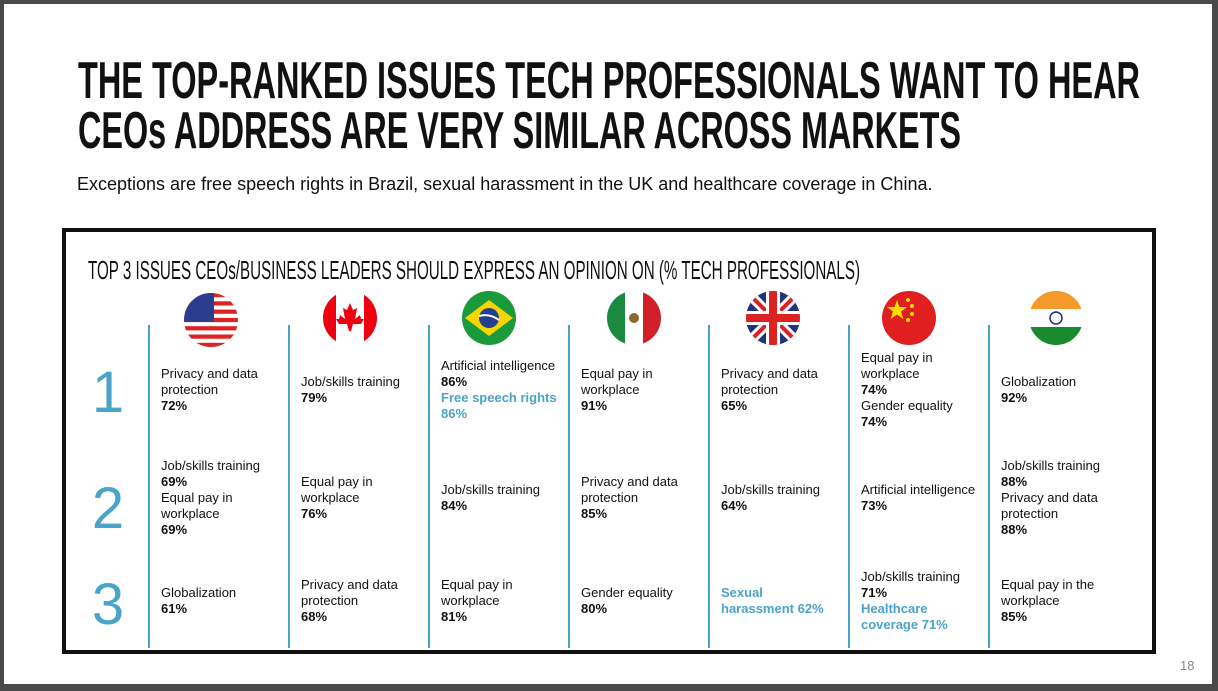 This screenshot has height=691, width=1218. I want to click on issue: Privacy and data protection 88%, so click(1060, 514).